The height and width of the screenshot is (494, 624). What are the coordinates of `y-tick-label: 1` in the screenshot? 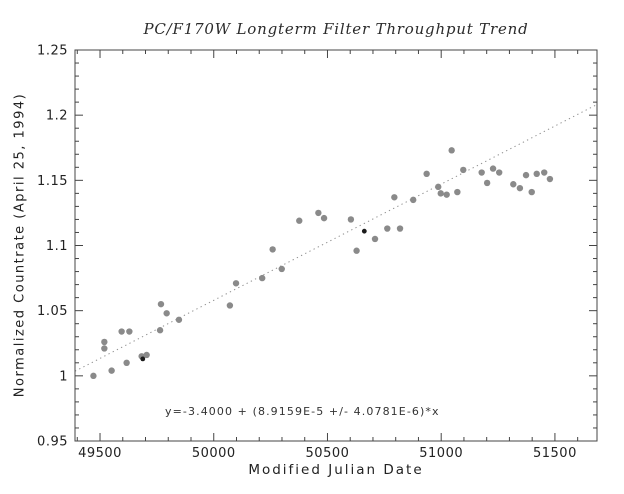 It's located at (63, 376).